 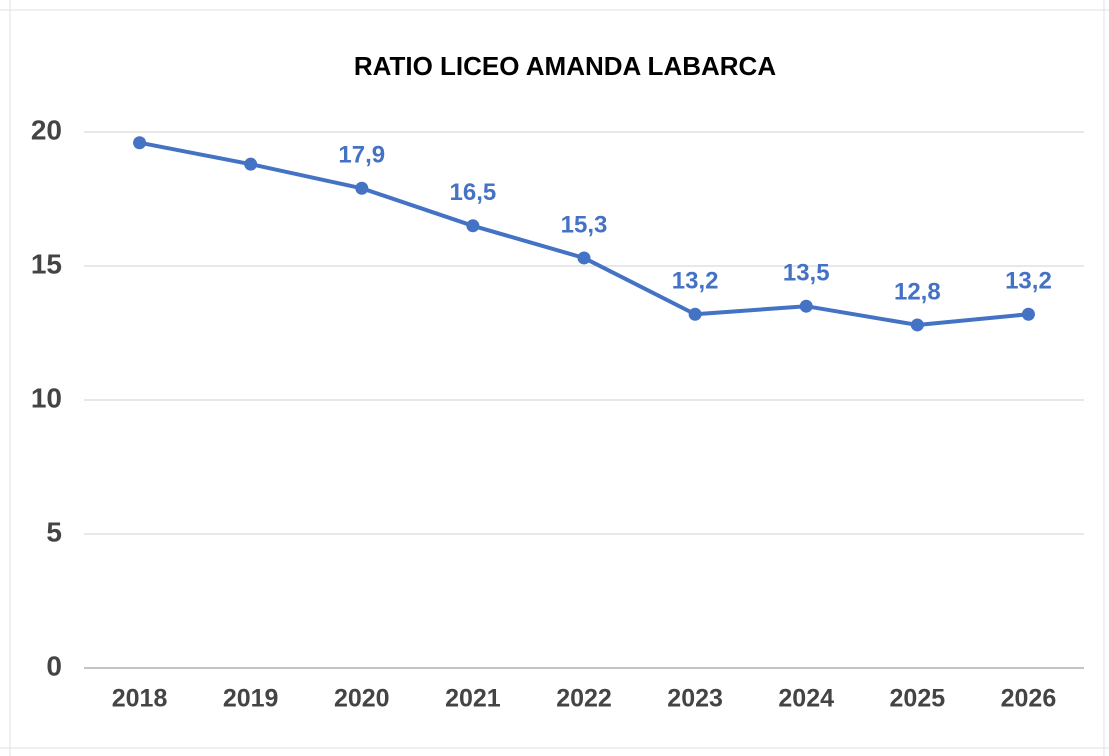 What do you see at coordinates (140, 699) in the screenshot?
I see `x-tick-label: 2018` at bounding box center [140, 699].